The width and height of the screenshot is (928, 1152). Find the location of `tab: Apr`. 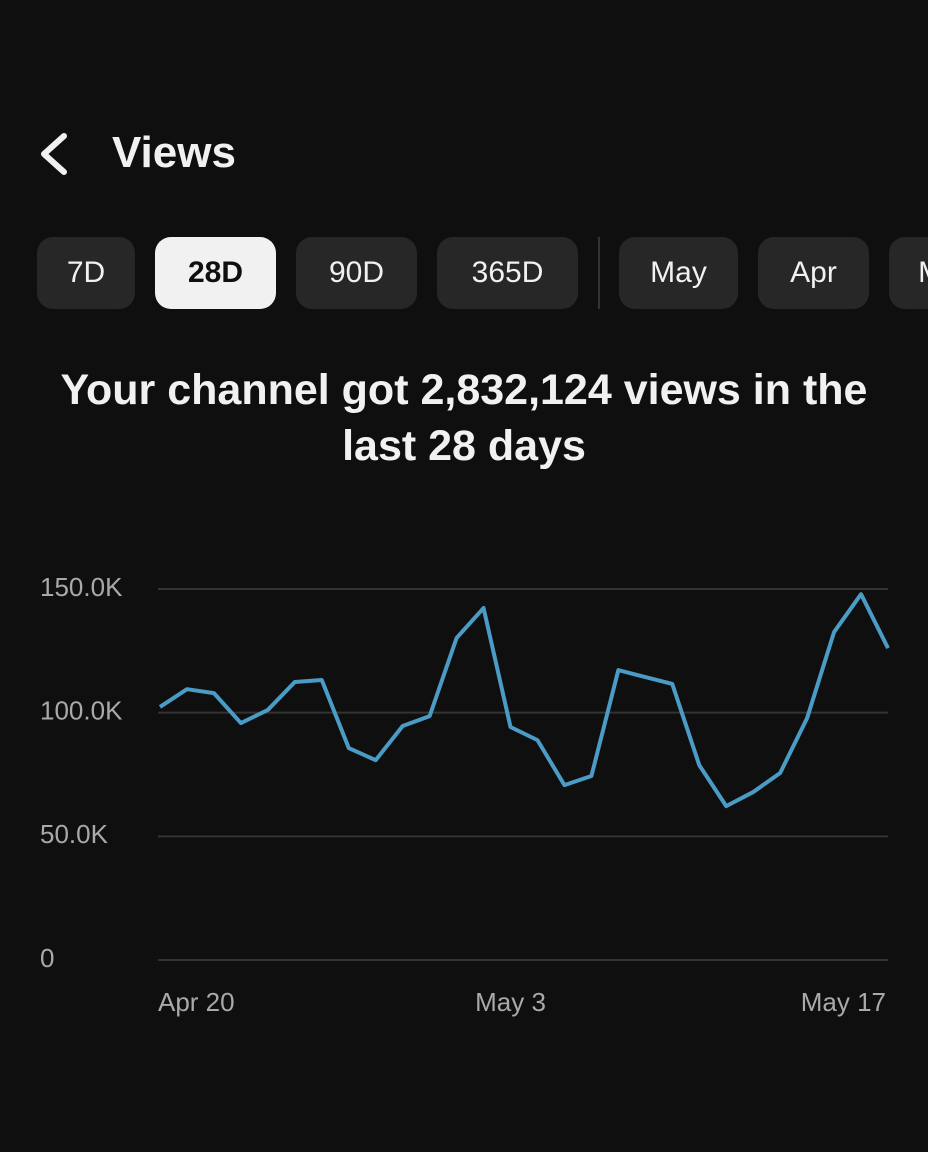

tab: Apr is located at coordinates (813, 273).